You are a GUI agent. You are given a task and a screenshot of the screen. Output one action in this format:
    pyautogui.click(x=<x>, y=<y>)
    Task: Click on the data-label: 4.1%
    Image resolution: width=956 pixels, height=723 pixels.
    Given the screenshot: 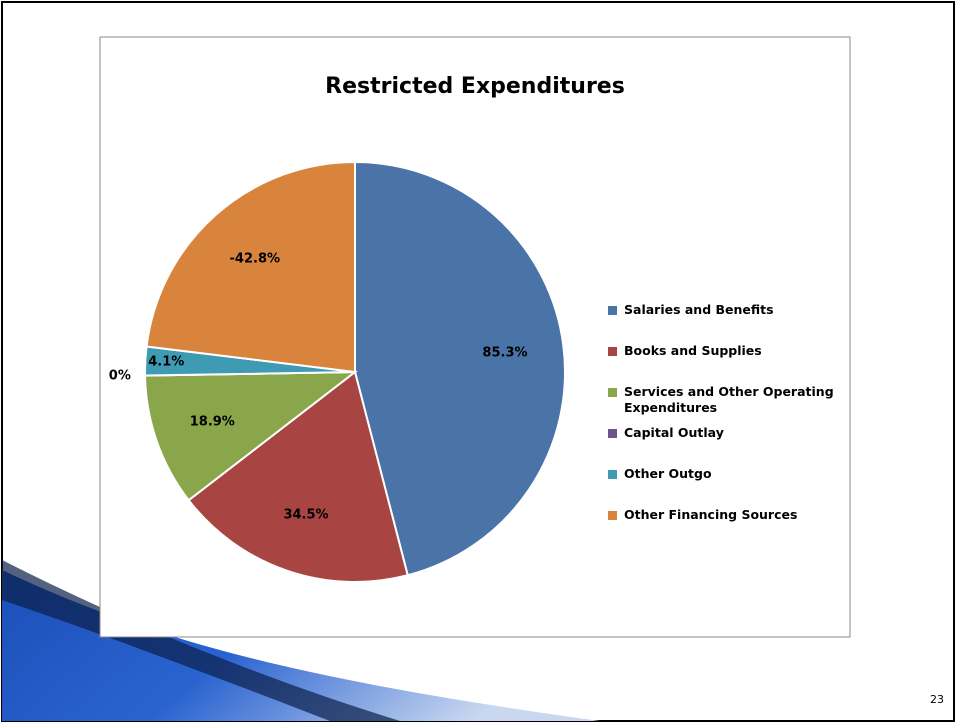 What is the action you would take?
    pyautogui.click(x=166, y=362)
    